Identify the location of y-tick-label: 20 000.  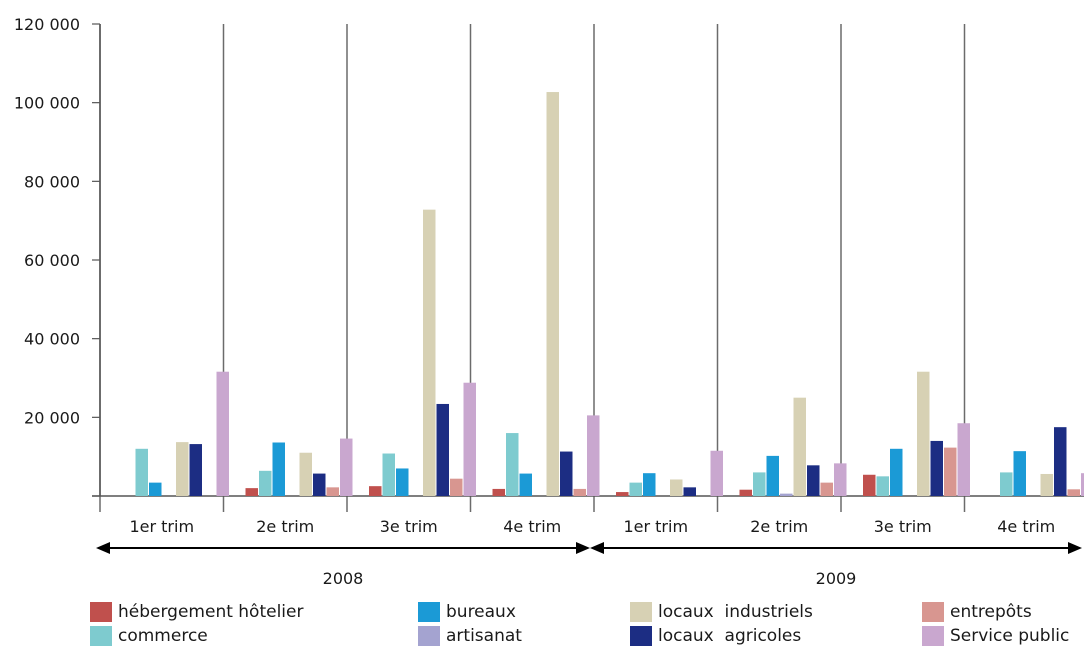
(52, 417).